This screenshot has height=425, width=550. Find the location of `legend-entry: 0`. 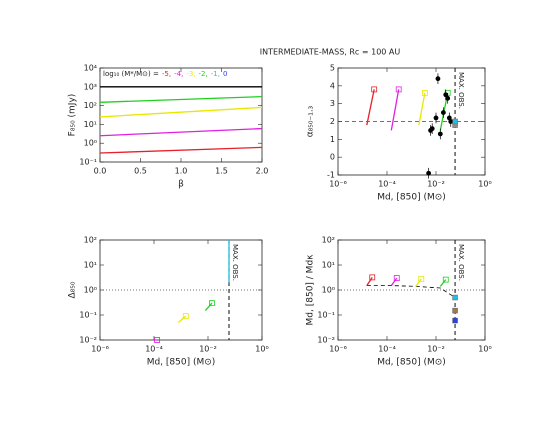

legend-entry: 0 is located at coordinates (225, 74).